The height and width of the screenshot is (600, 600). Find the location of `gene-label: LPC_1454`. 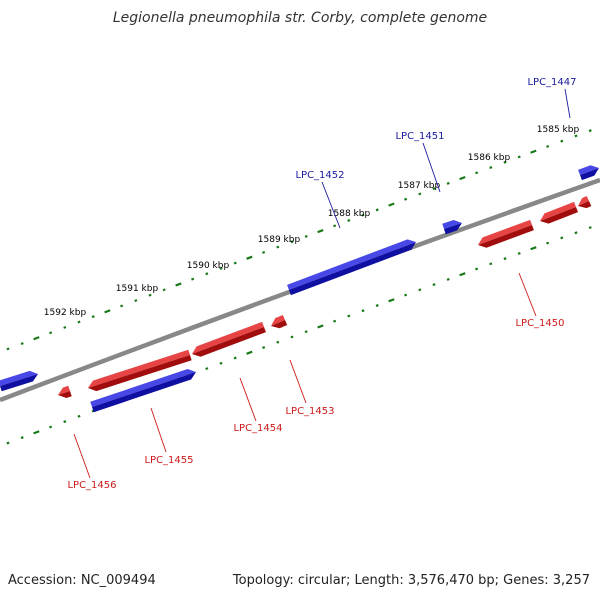

gene-label: LPC_1454 is located at coordinates (257, 428).